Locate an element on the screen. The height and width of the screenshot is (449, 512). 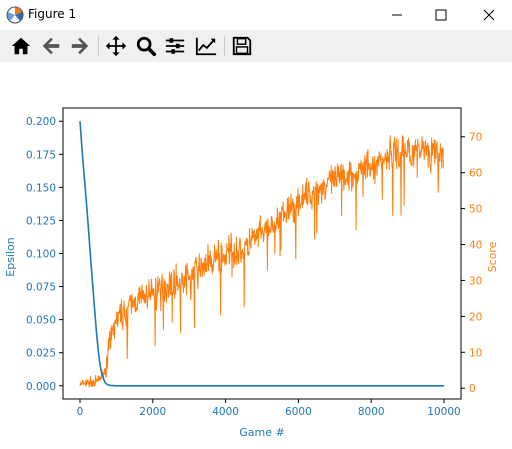
pan-button is located at coordinates (116, 46).